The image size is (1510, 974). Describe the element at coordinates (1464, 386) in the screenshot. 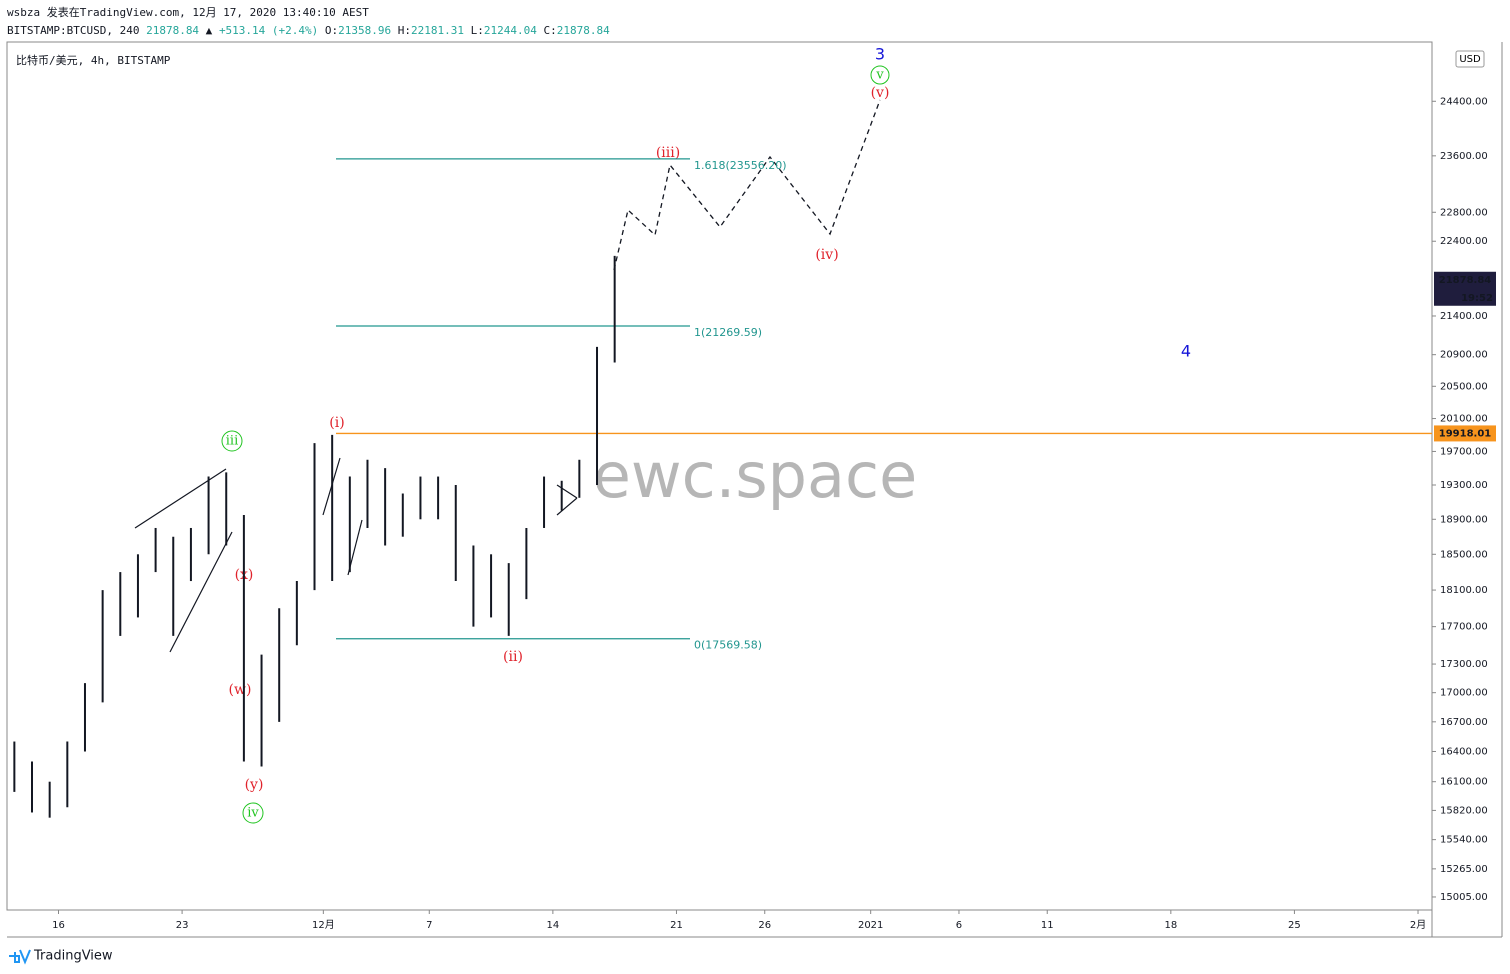

I see `y-tick-label: 20500.00` at that location.